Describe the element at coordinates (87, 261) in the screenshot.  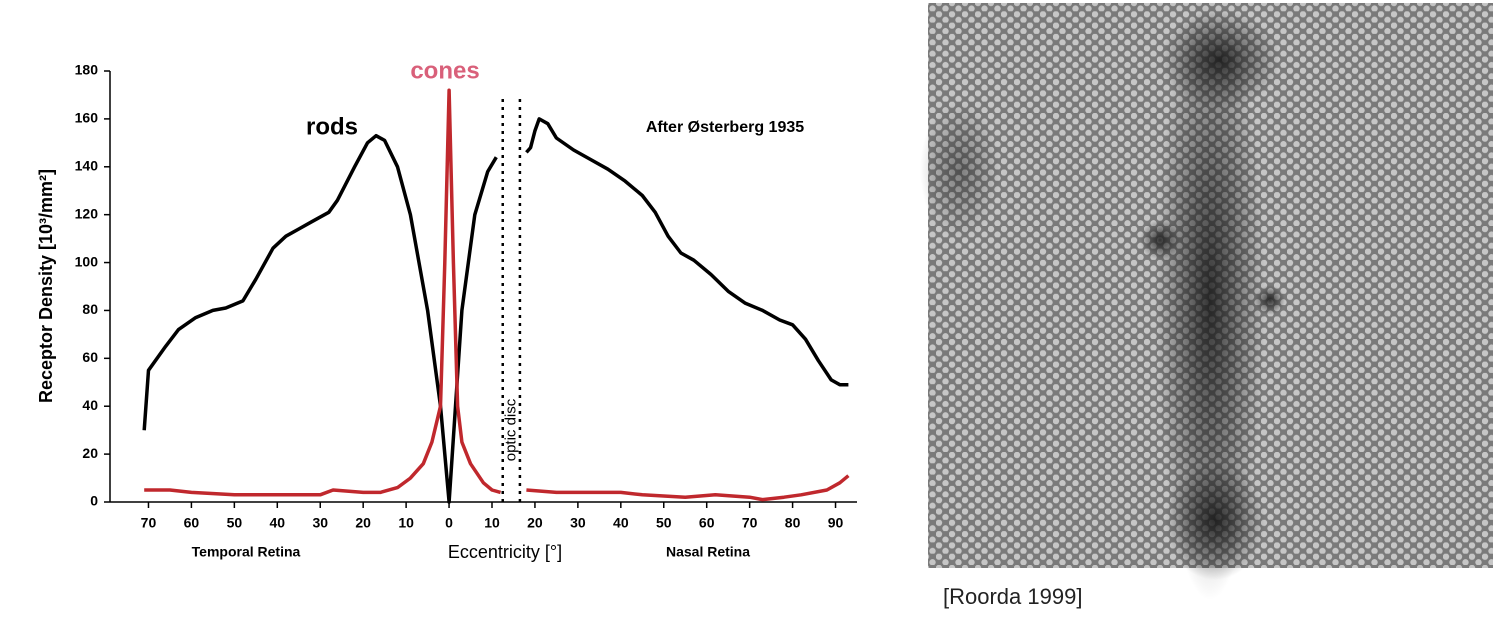
I see `y-tick-label: 100` at that location.